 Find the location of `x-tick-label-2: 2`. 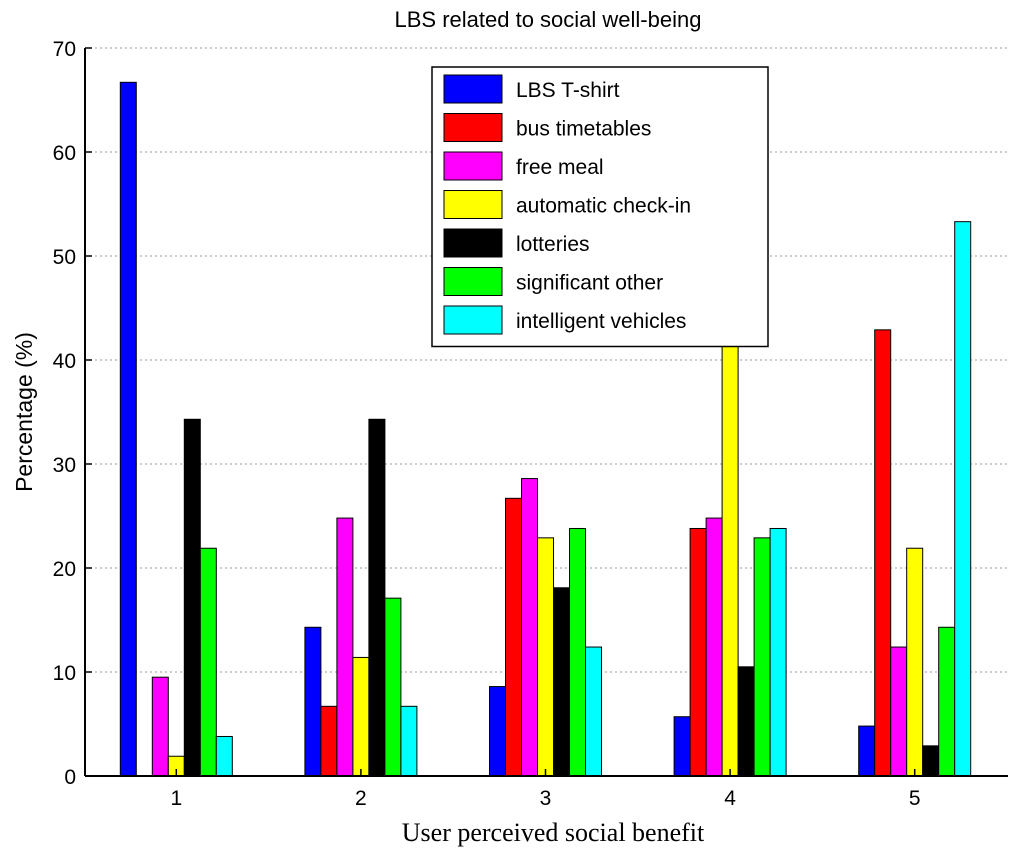

x-tick-label-2: 2 is located at coordinates (361, 798).